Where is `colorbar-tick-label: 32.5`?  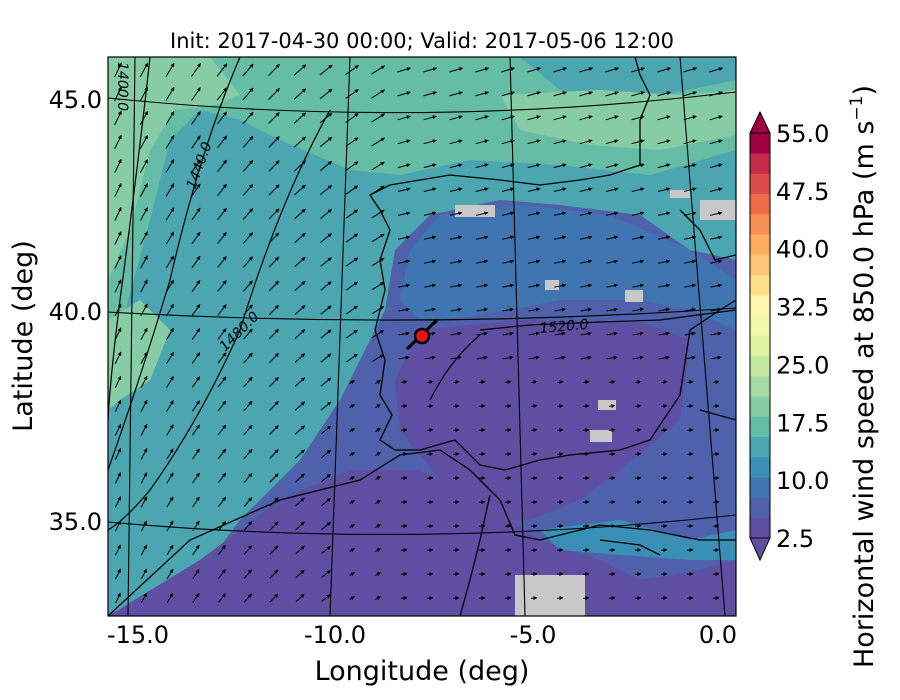
colorbar-tick-label: 32.5 is located at coordinates (802, 308).